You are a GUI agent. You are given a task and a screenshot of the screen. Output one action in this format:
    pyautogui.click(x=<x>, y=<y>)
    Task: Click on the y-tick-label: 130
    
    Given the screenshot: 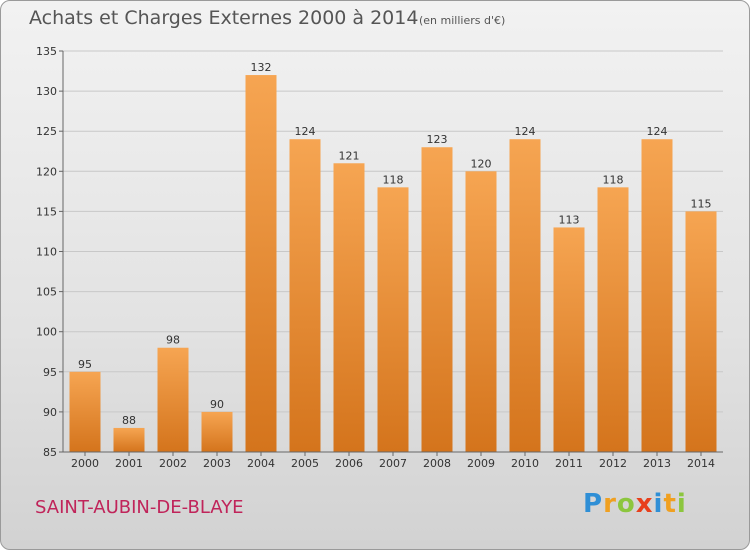 What is the action you would take?
    pyautogui.click(x=46, y=91)
    